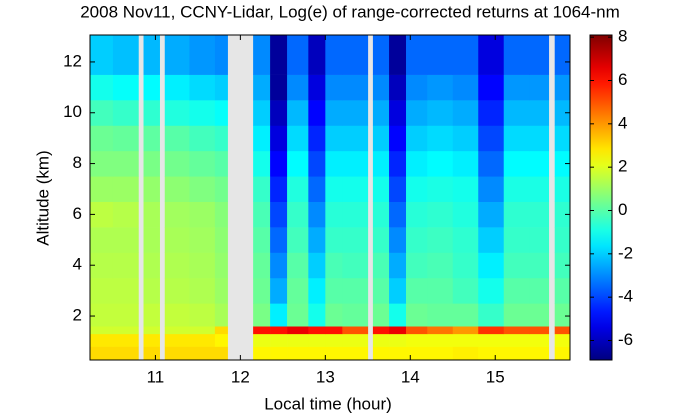 This screenshot has height=420, width=700. What do you see at coordinates (625, 339) in the screenshot?
I see `colorbar-tick-label: -6` at bounding box center [625, 339].